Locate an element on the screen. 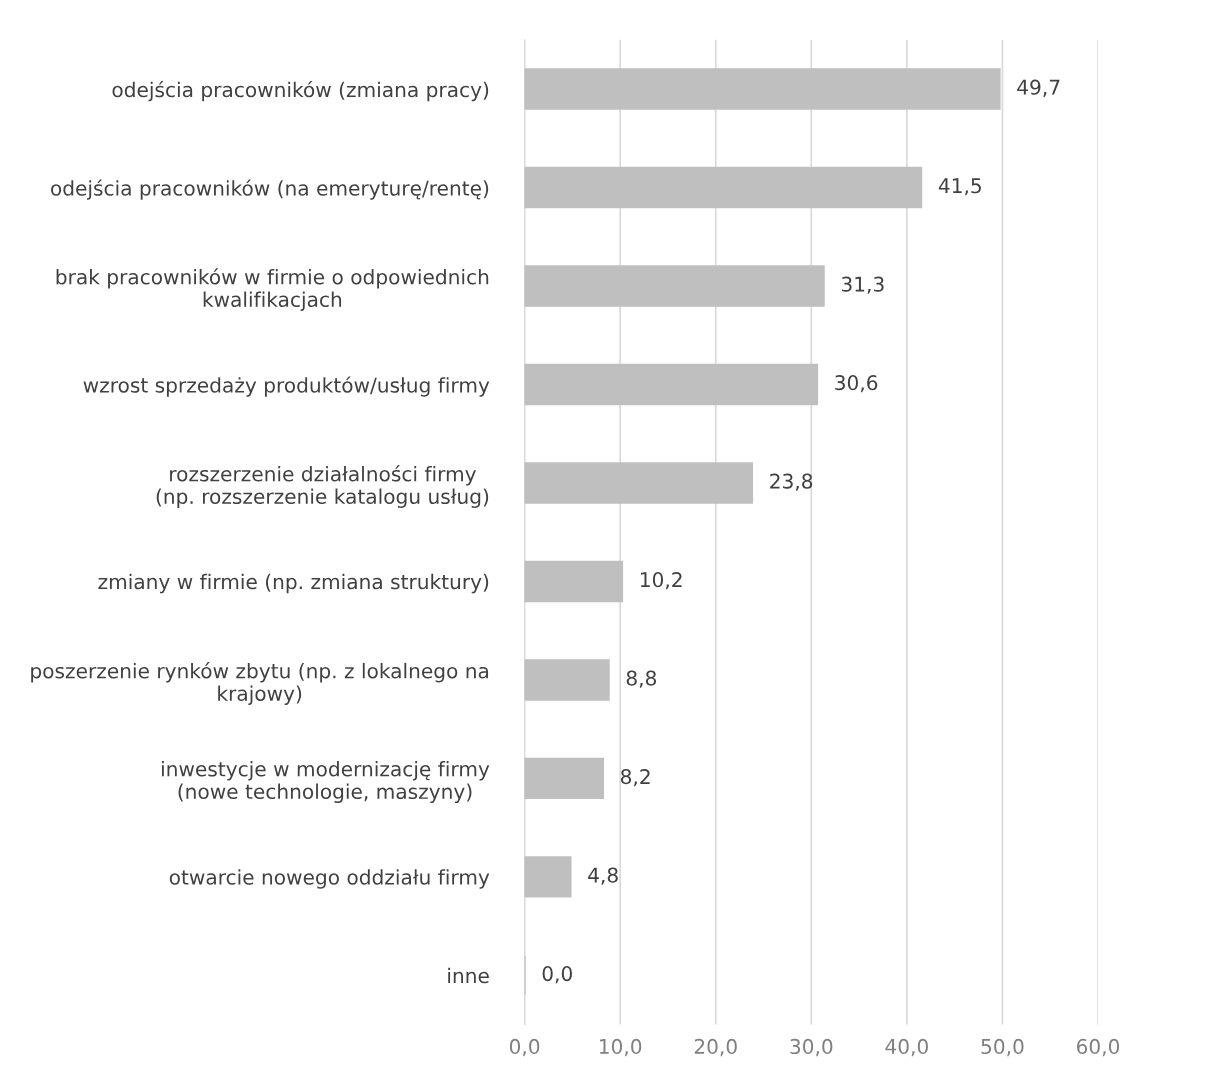  y-tick-label: rozszerzenie działalności firmy (np. rozszerzenie katalogu usług) is located at coordinates (322, 486).